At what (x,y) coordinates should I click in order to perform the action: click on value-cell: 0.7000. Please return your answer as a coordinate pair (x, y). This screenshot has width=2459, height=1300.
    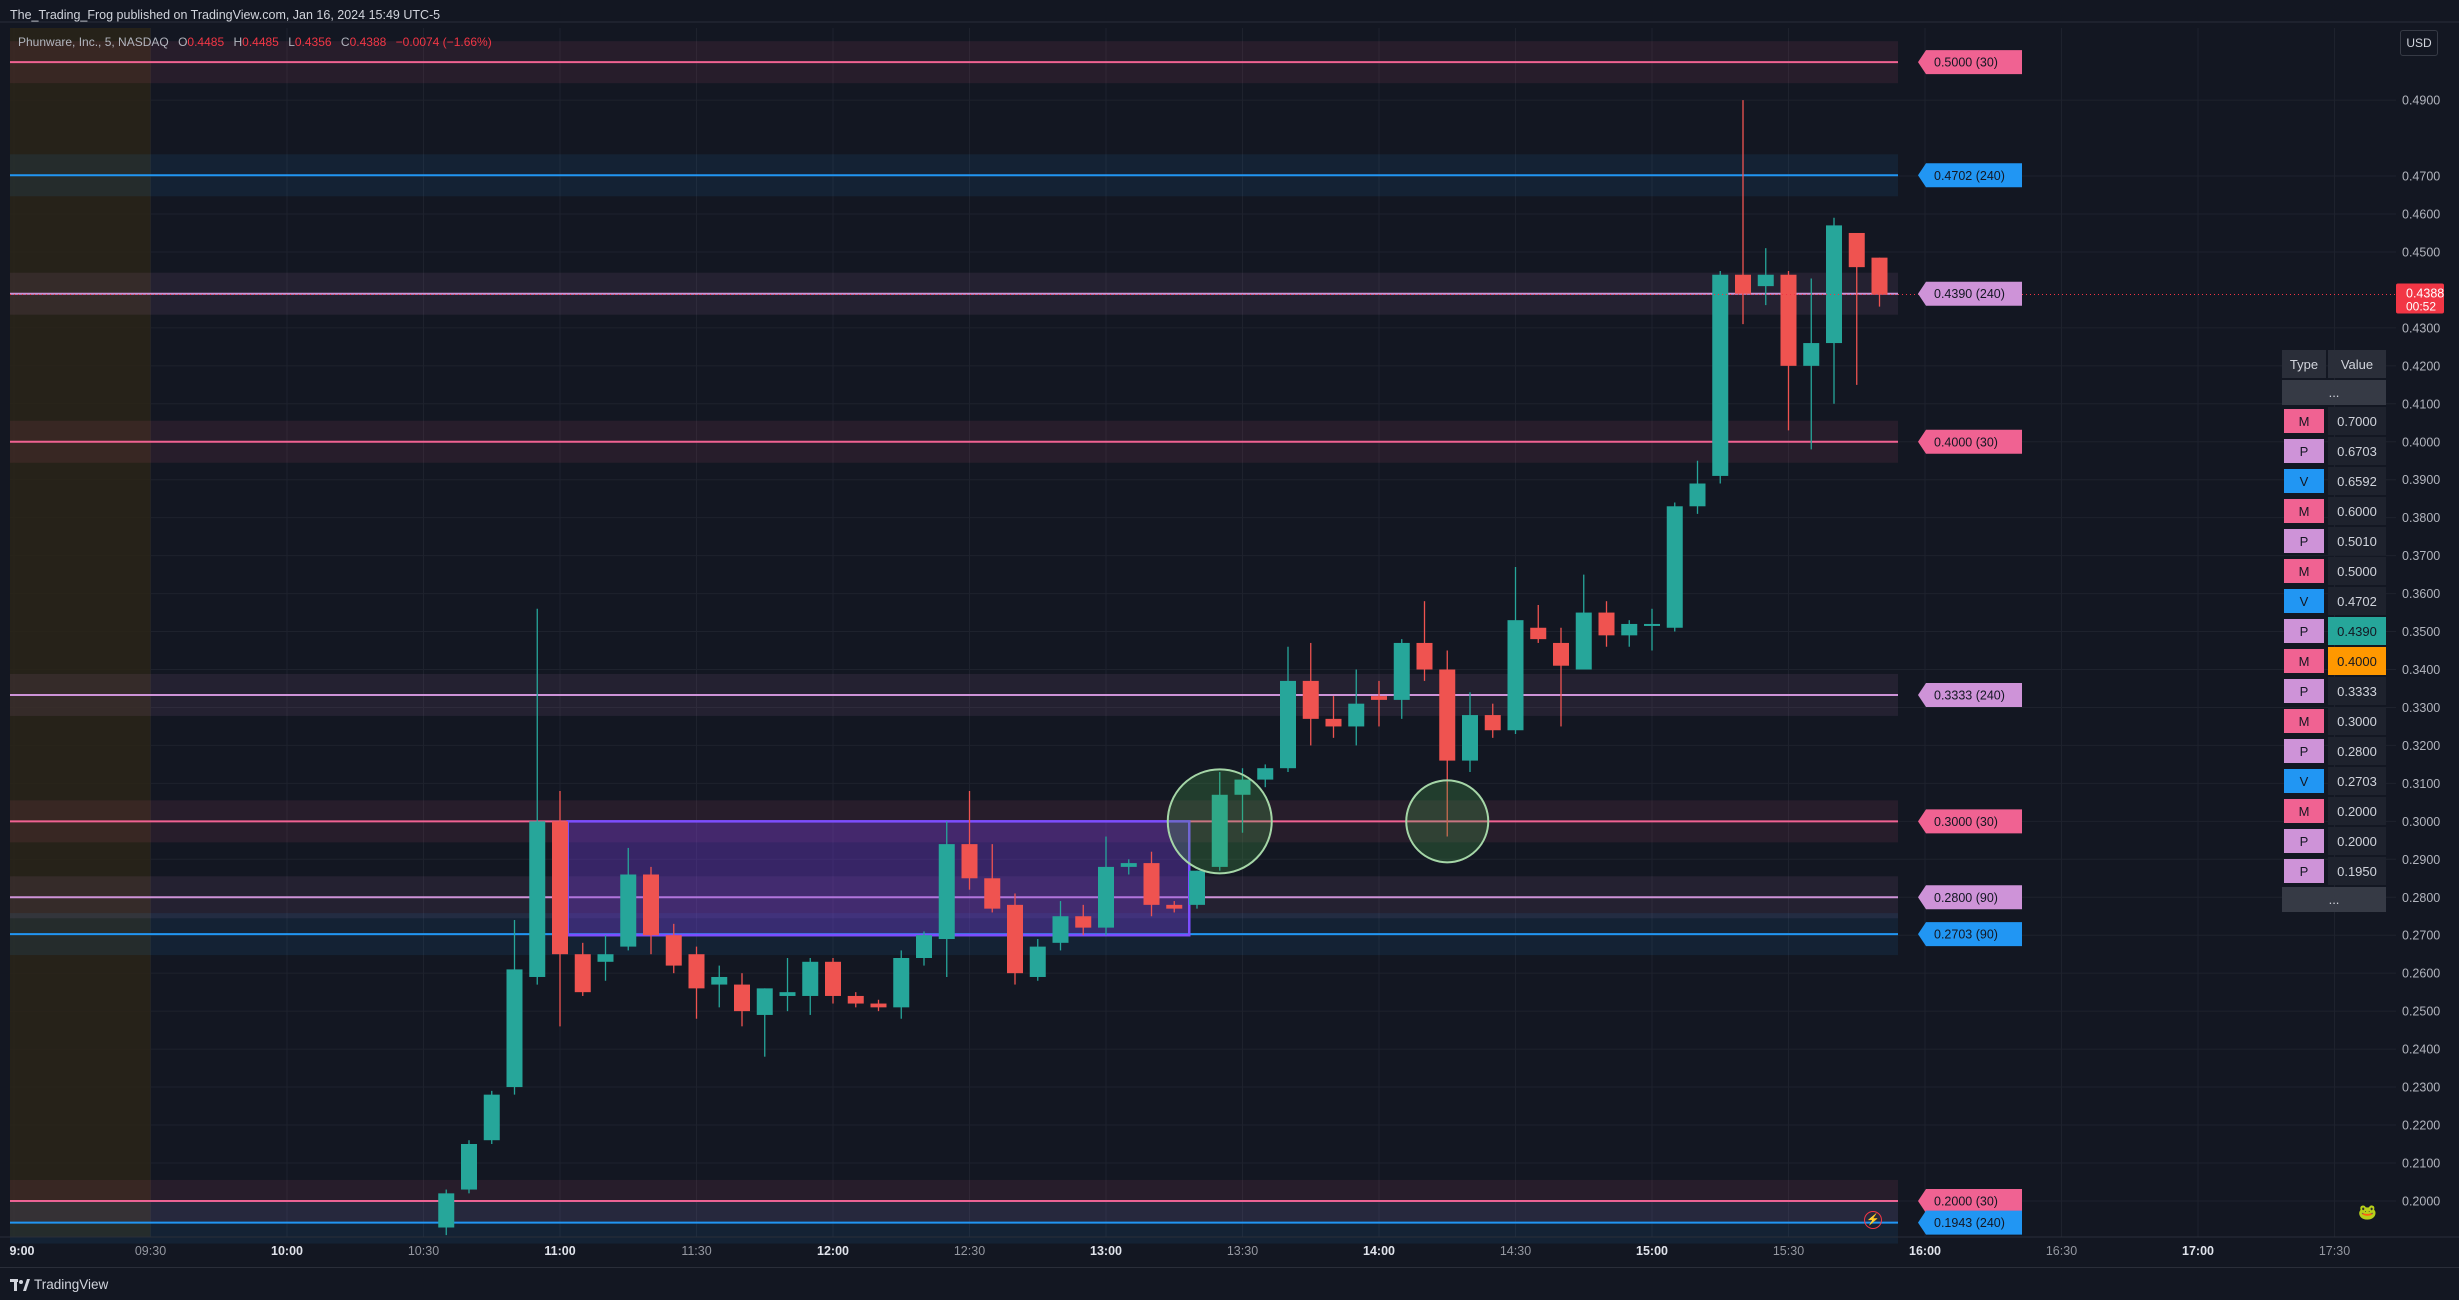
    Looking at the image, I should click on (2357, 421).